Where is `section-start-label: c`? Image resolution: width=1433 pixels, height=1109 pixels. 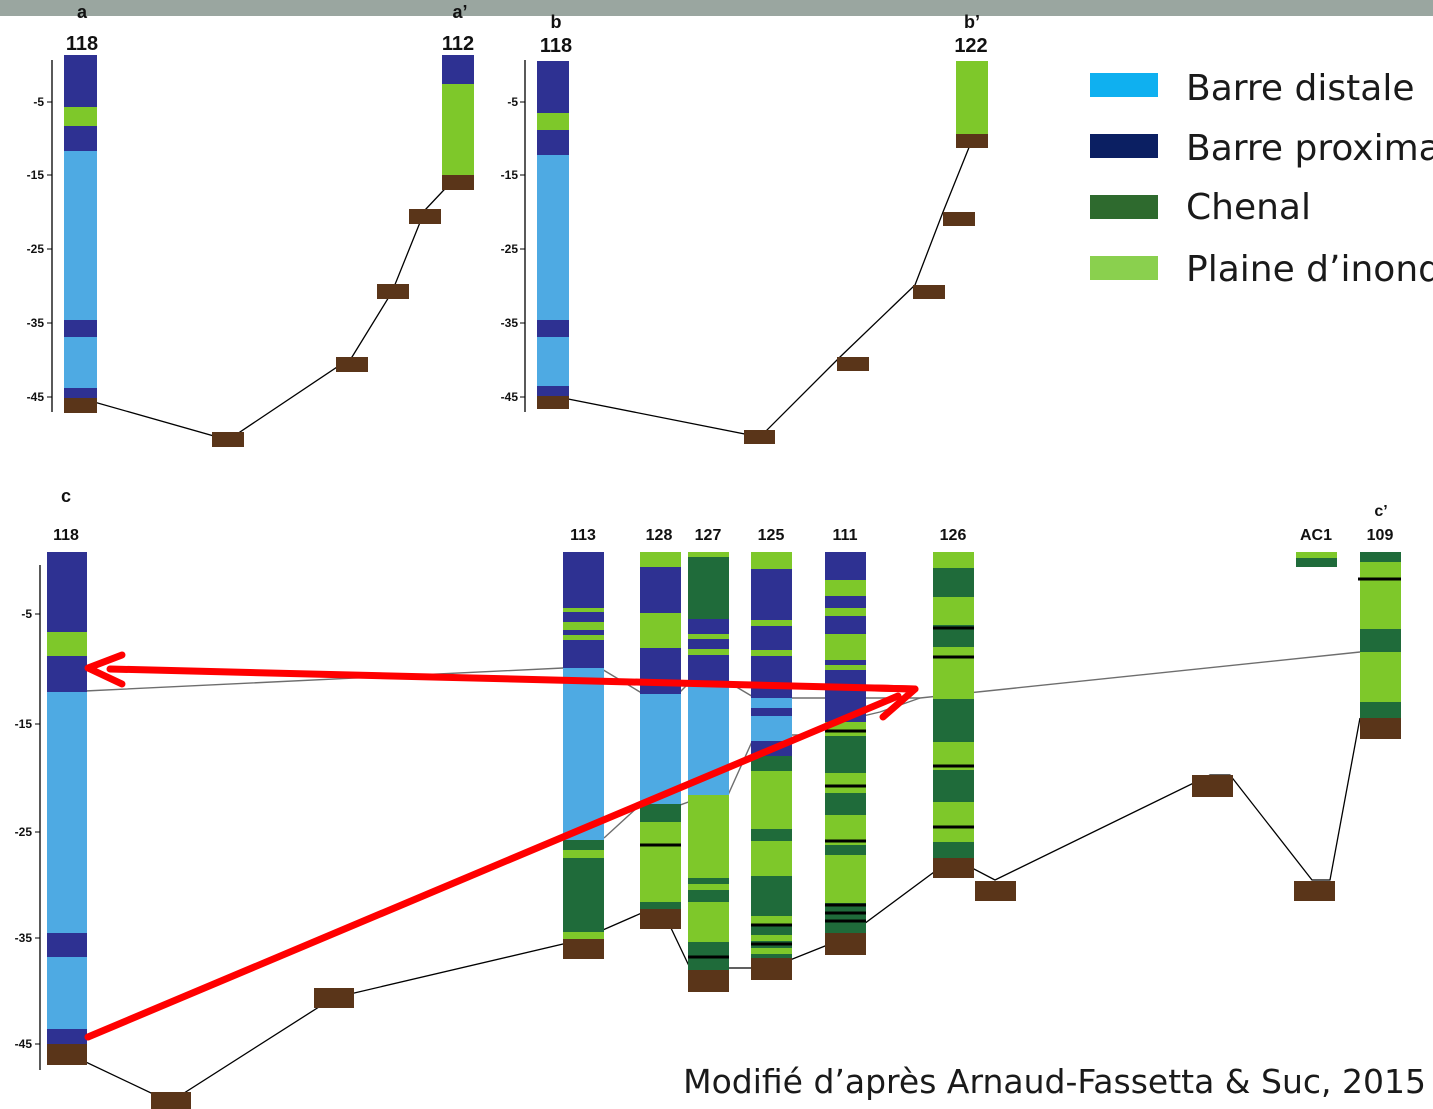
section-start-label: c is located at coordinates (66, 496).